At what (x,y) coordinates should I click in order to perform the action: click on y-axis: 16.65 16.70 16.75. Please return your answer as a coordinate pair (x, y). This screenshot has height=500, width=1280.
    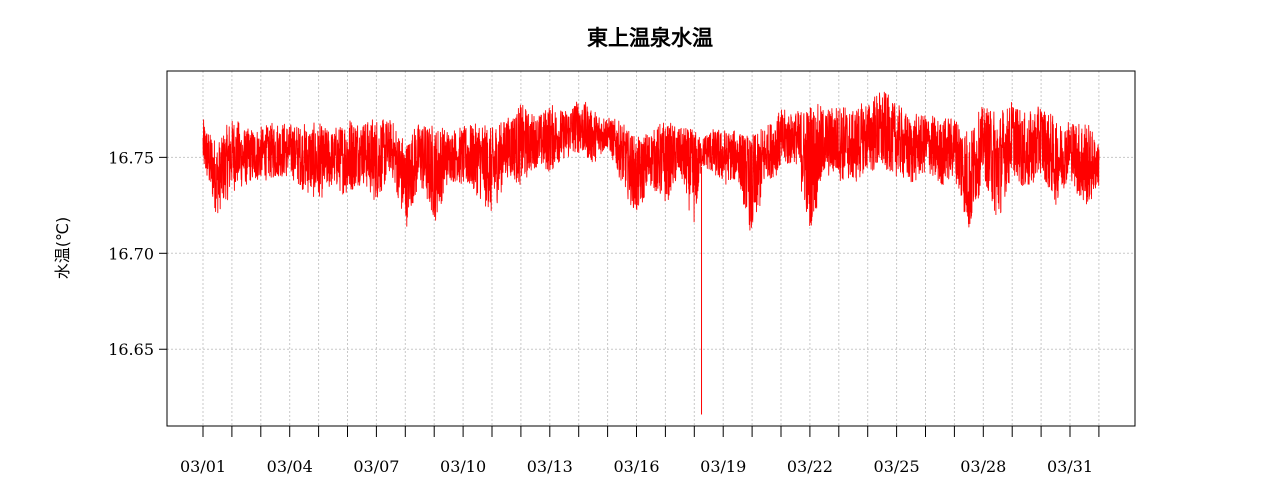
    Looking at the image, I should click on (137, 253).